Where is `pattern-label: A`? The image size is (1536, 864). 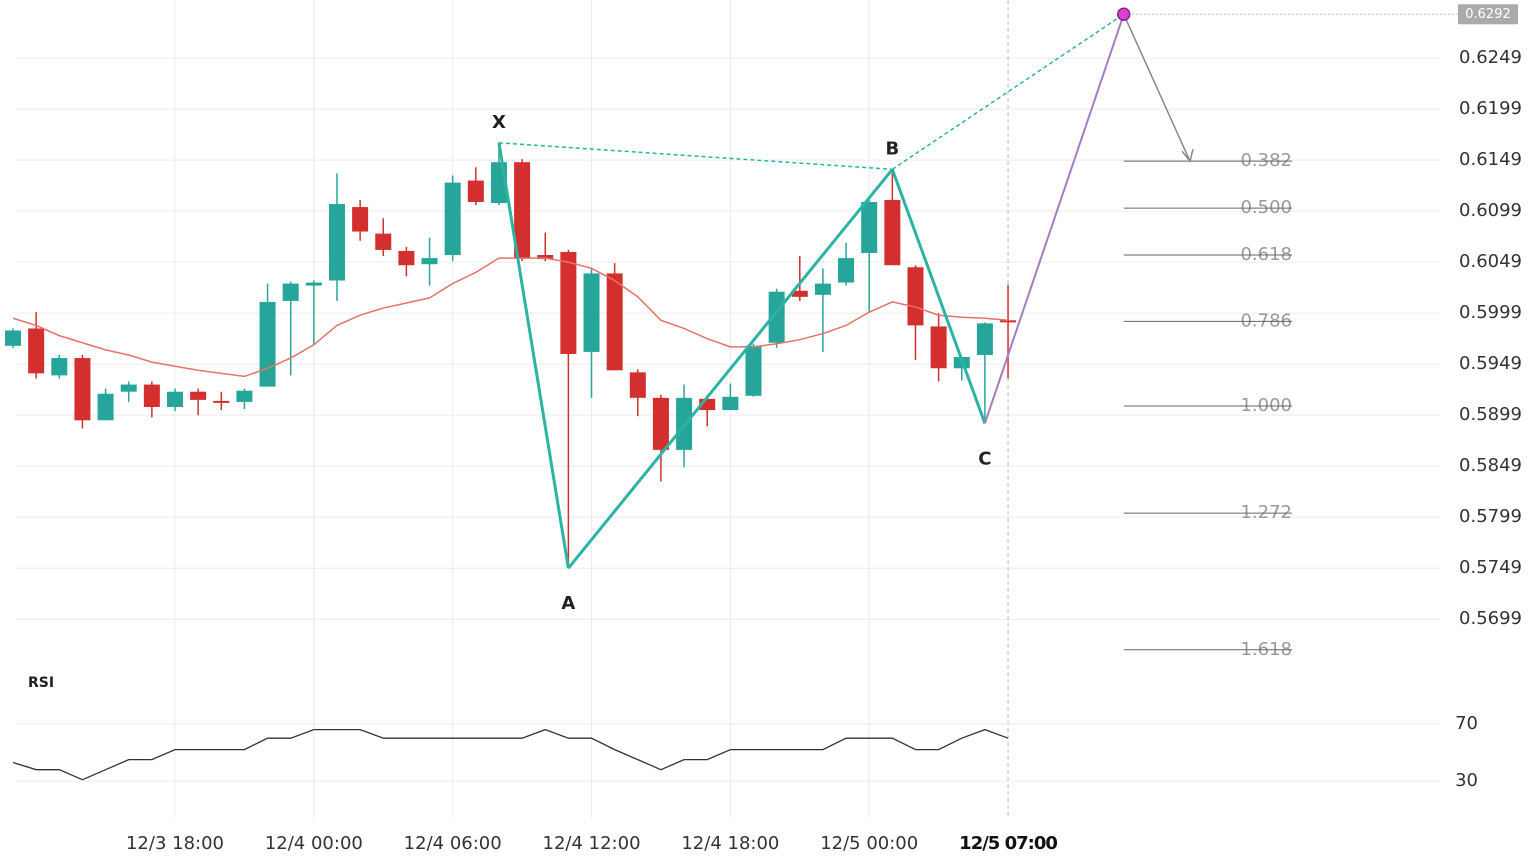 pattern-label: A is located at coordinates (568, 603).